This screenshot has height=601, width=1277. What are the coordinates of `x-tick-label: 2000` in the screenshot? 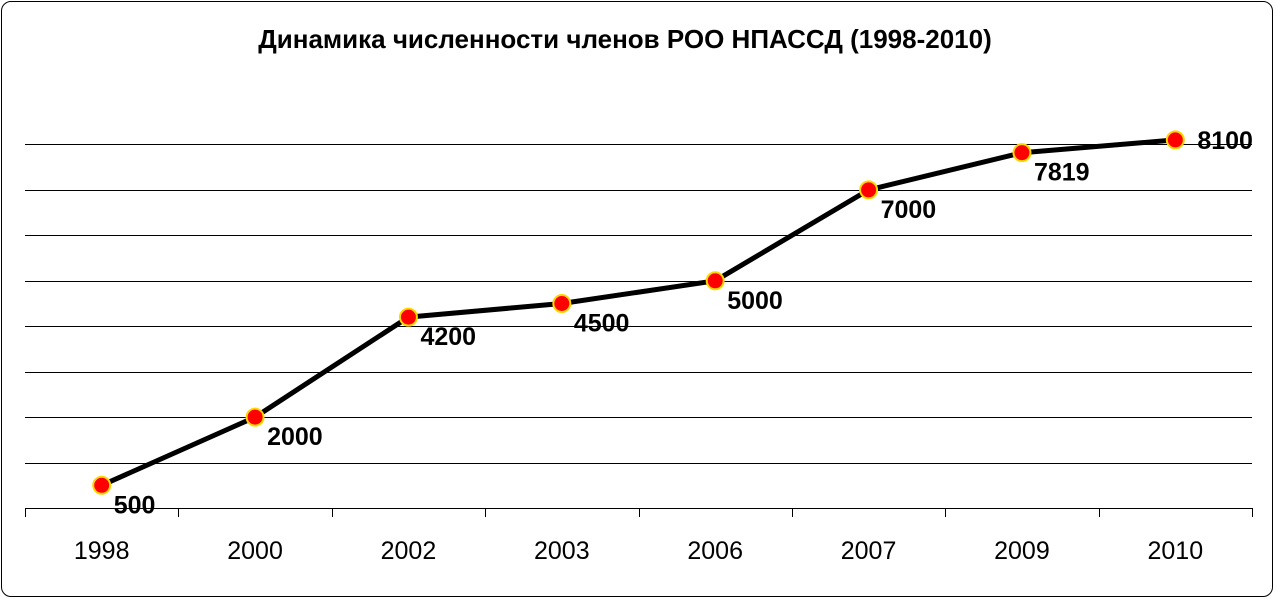 It's located at (255, 551).